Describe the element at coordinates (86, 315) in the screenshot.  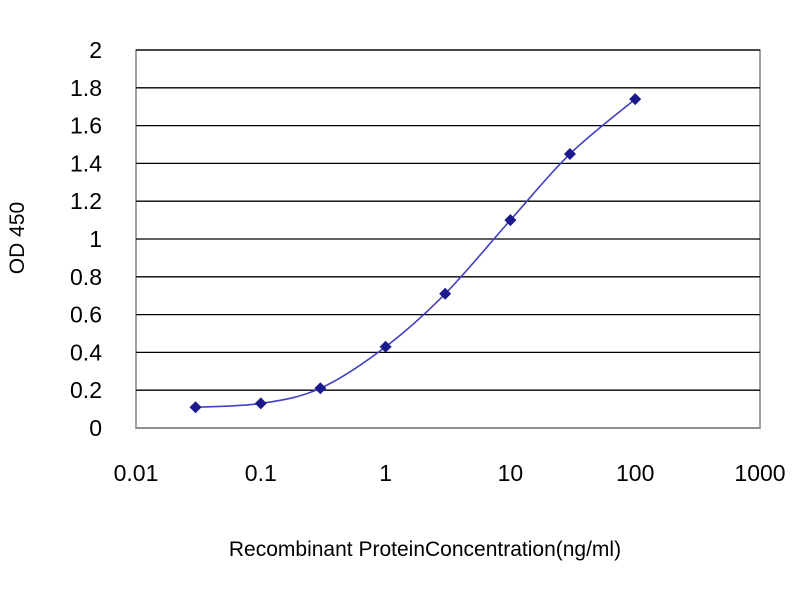
I see `y-tick-label: 0.6` at that location.